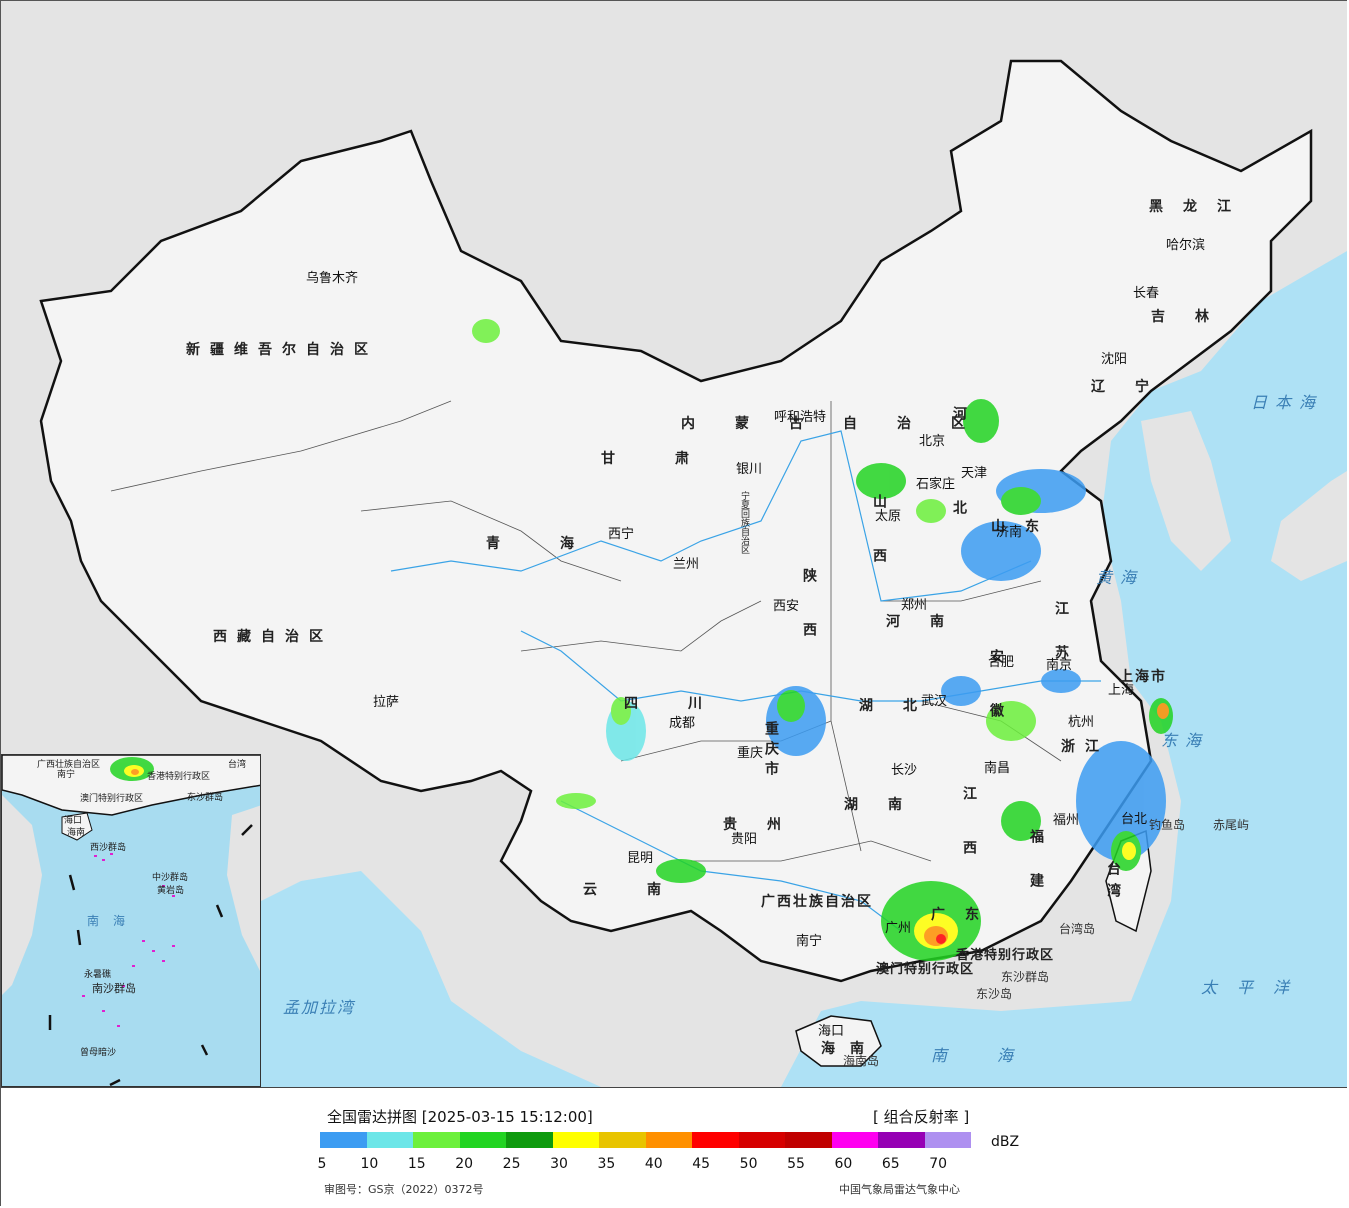 The height and width of the screenshot is (1208, 1349). What do you see at coordinates (386, 702) in the screenshot?
I see `city-label: 拉萨` at bounding box center [386, 702].